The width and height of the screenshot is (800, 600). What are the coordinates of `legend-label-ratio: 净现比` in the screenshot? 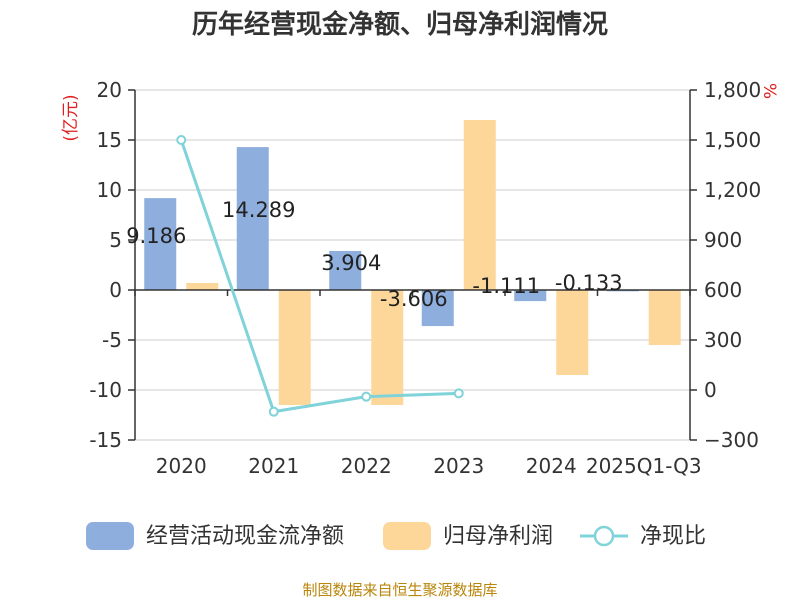 It's located at (673, 536).